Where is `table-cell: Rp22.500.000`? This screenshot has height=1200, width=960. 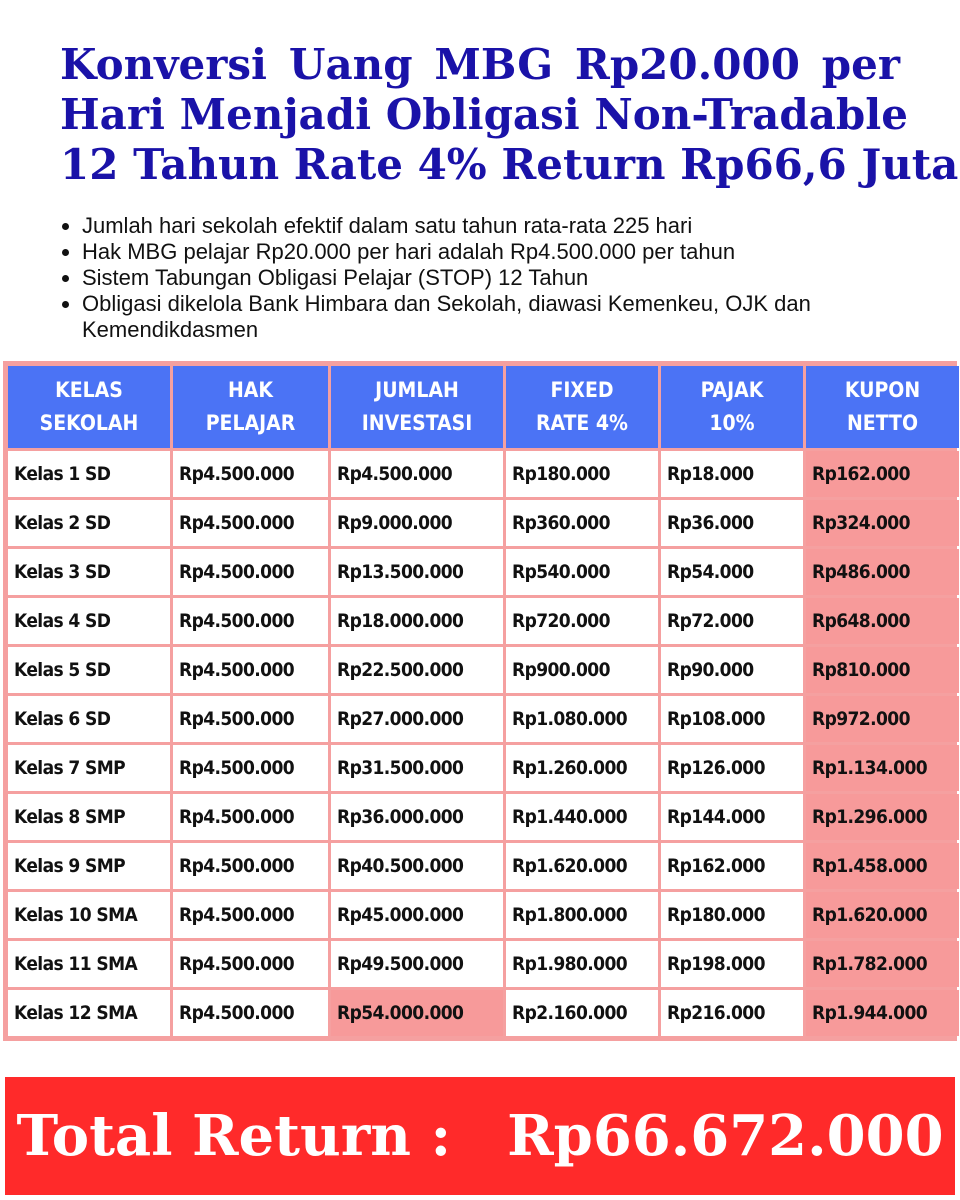
table-cell: Rp22.500.000 is located at coordinates (417, 670).